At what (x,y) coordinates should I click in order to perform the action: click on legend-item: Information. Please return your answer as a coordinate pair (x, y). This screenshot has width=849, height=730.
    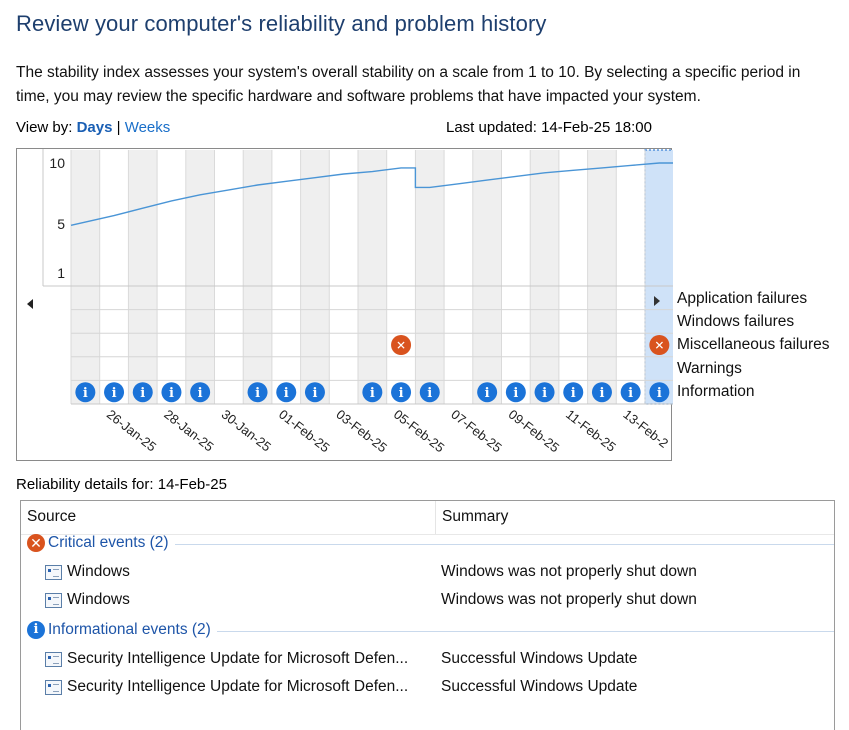
    Looking at the image, I should click on (716, 391).